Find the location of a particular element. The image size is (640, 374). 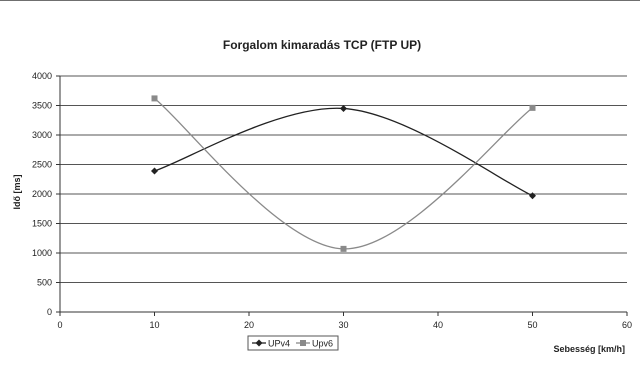

chart-title: Forgalom kimaradás TCP (FTP UP) is located at coordinates (322, 45).